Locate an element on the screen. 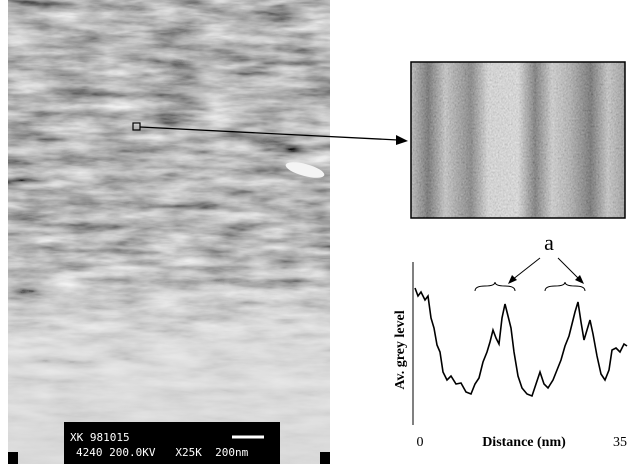  arrow-head is located at coordinates (402, 140).